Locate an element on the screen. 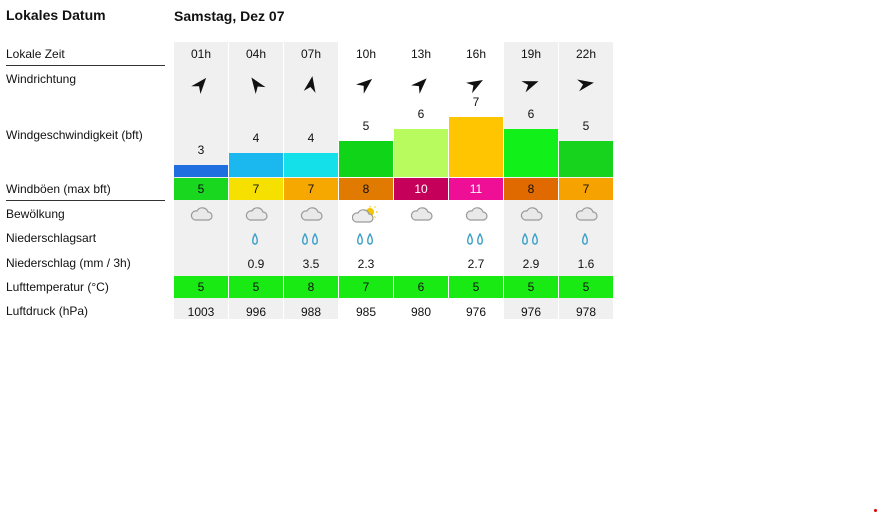  pressure-value: 985 is located at coordinates (366, 312).